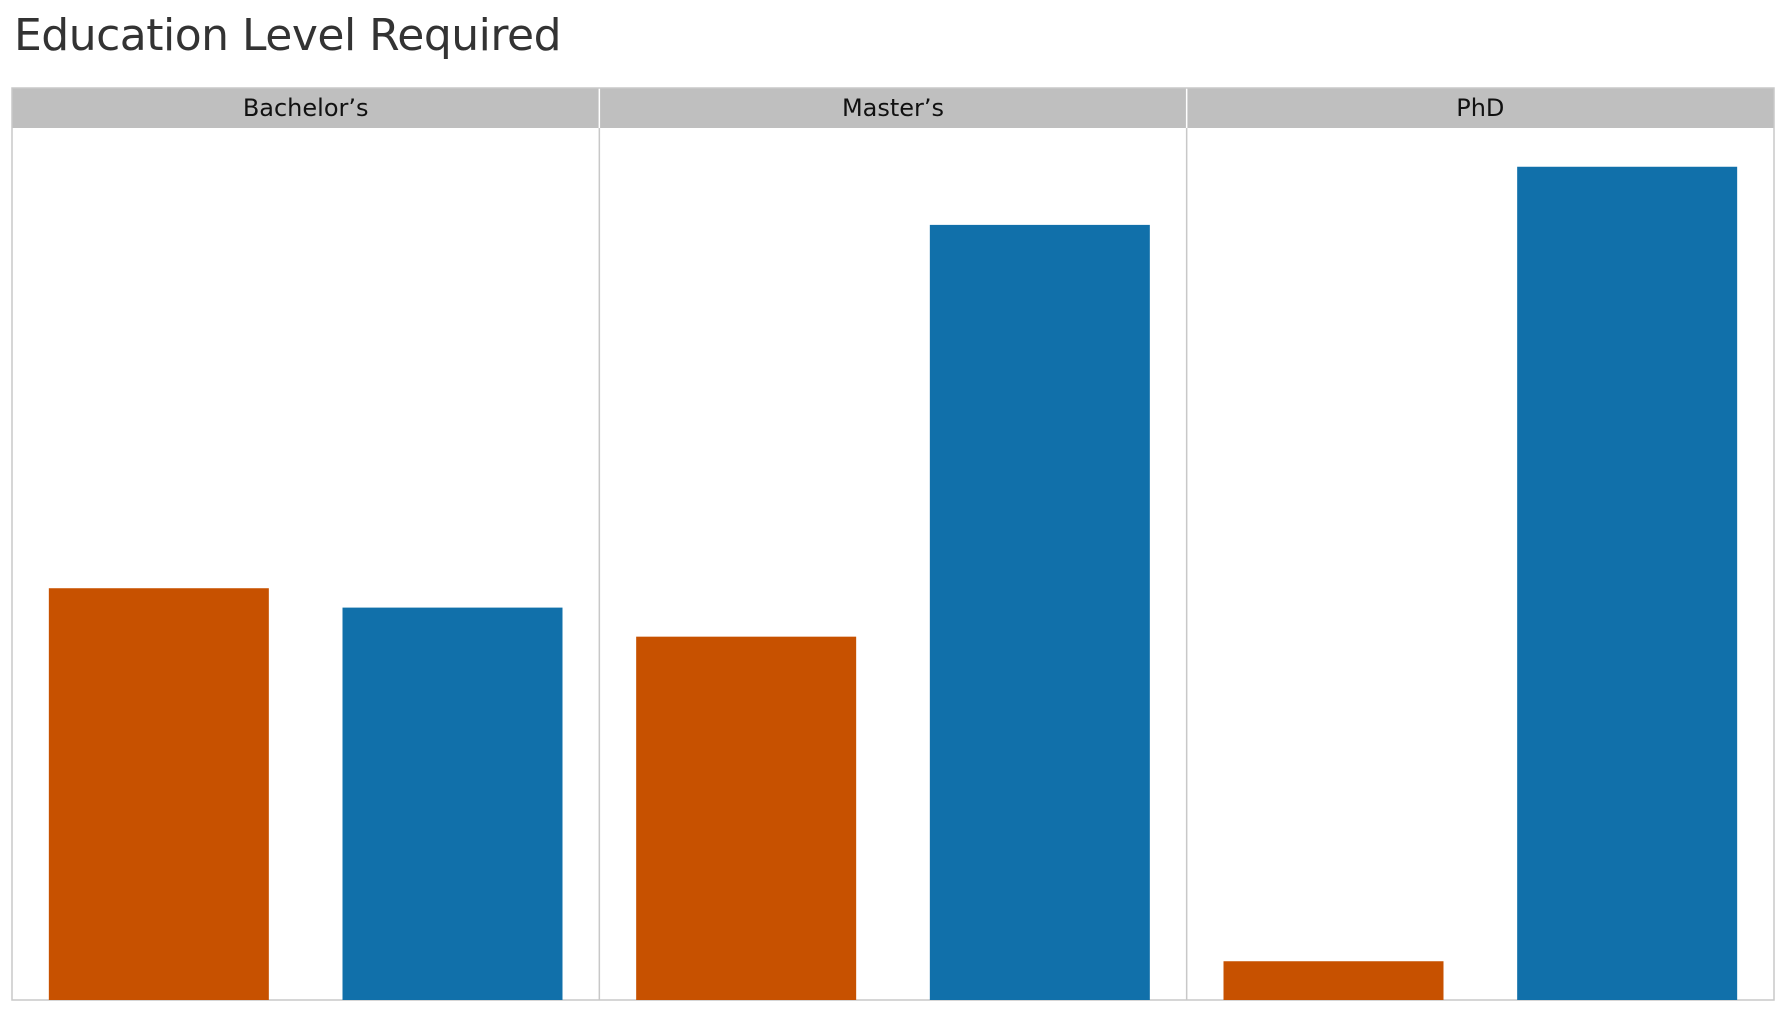 This screenshot has width=1784, height=1012. I want to click on panel-headers: Bachelor’s Master’s PhD, so click(893, 108).